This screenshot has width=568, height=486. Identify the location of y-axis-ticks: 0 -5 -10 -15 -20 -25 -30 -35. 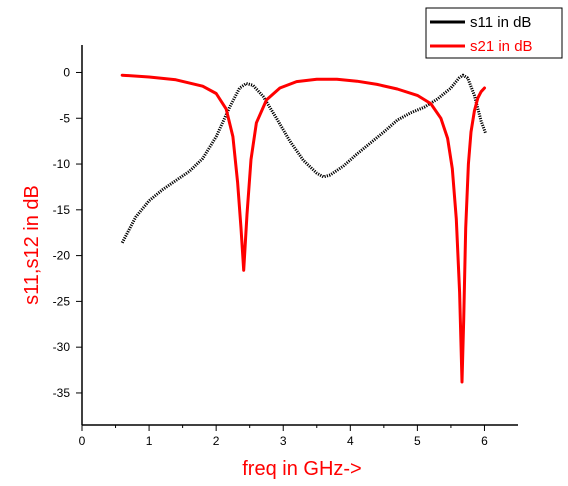
(67, 232).